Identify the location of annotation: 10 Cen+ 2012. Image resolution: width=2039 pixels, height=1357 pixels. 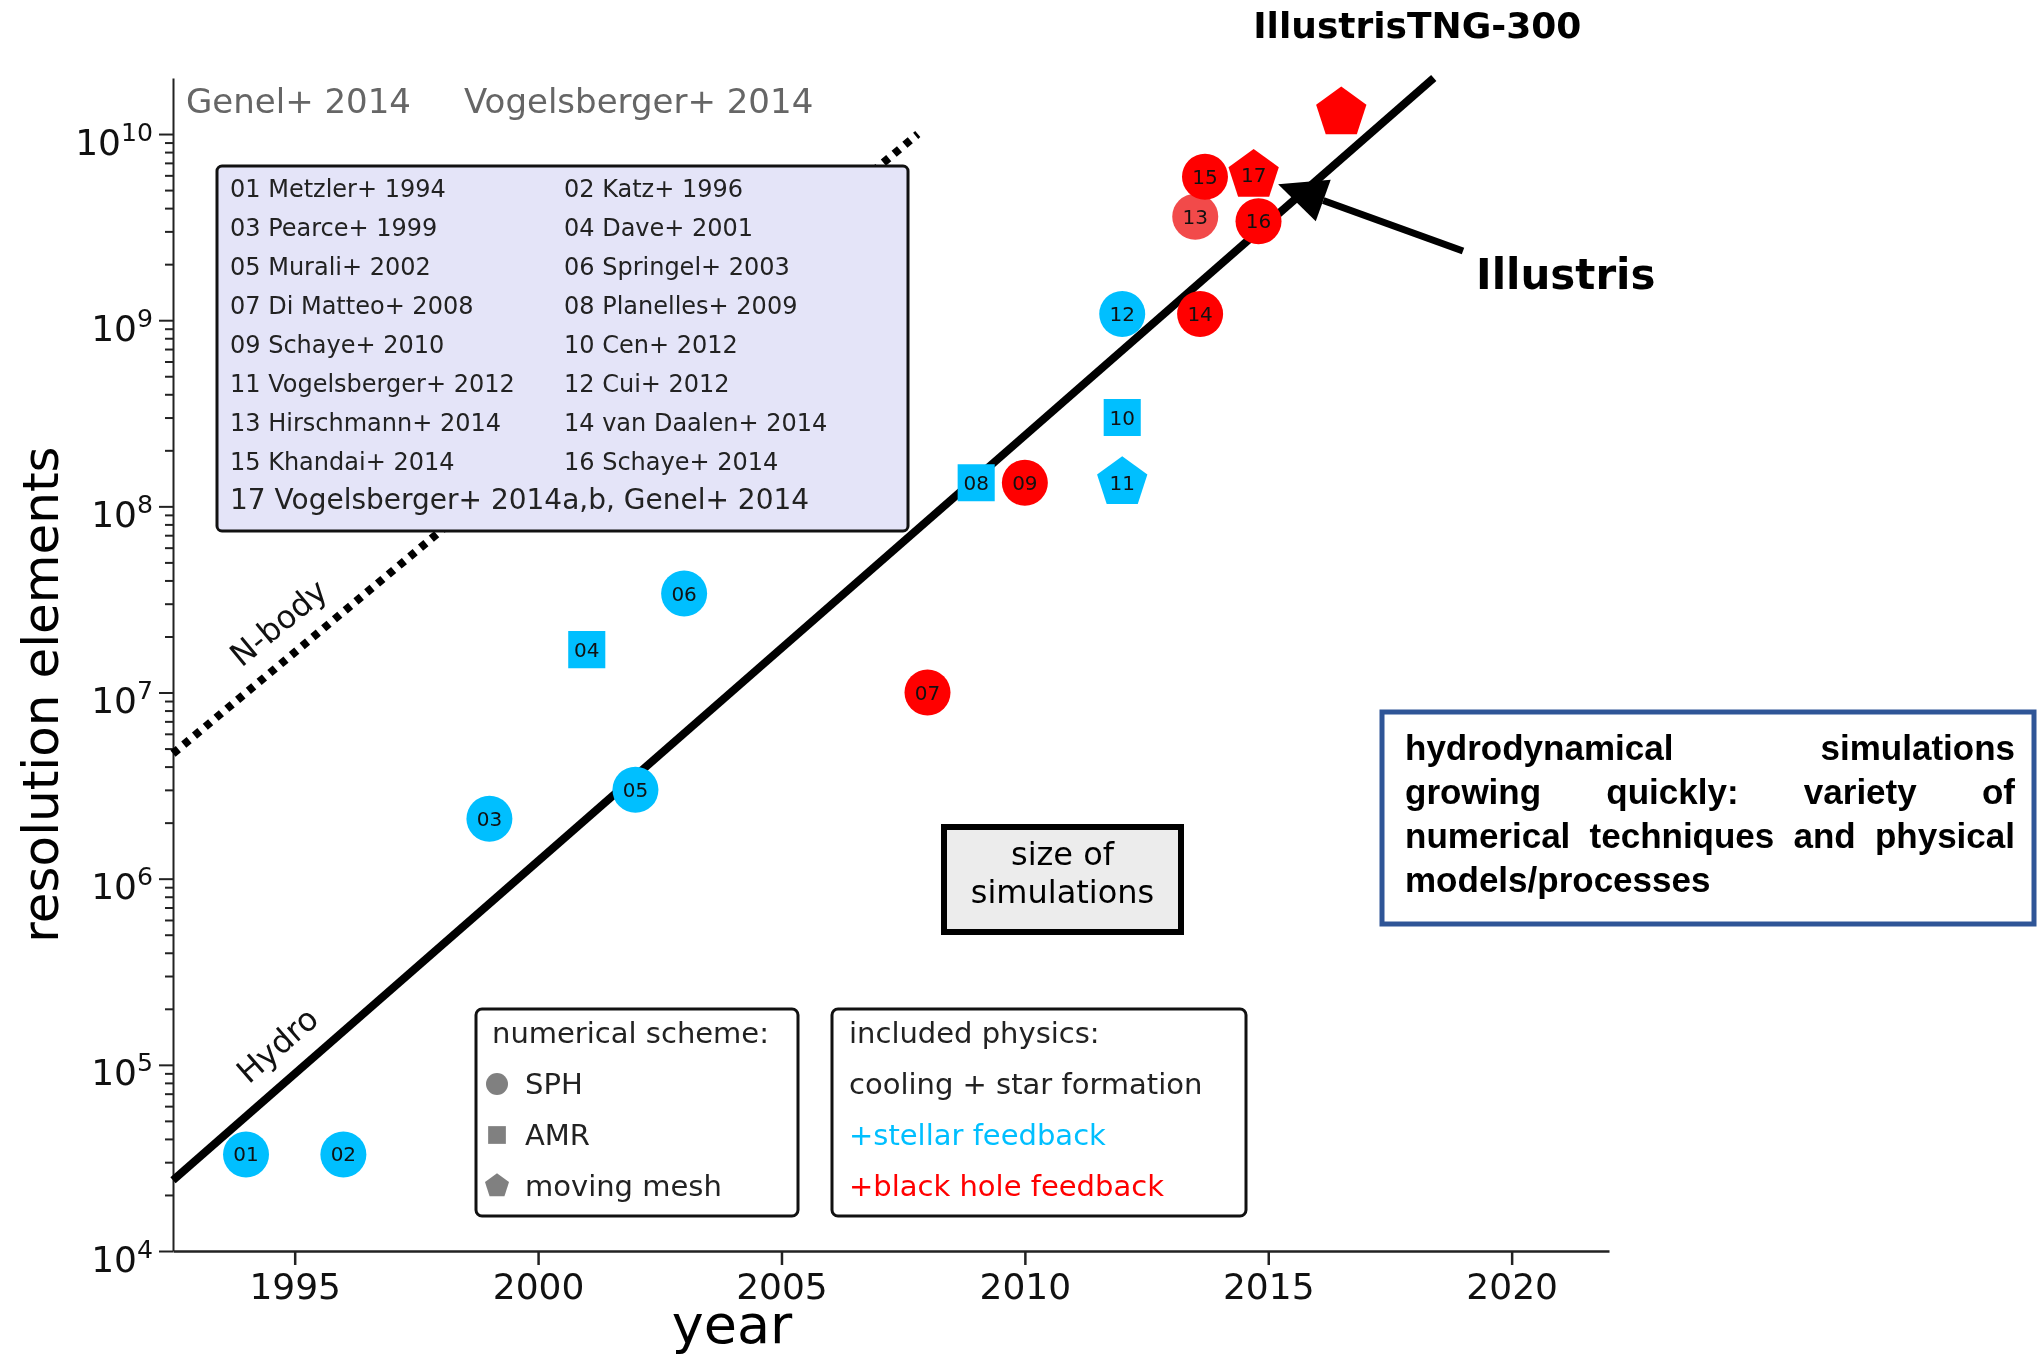
(651, 345).